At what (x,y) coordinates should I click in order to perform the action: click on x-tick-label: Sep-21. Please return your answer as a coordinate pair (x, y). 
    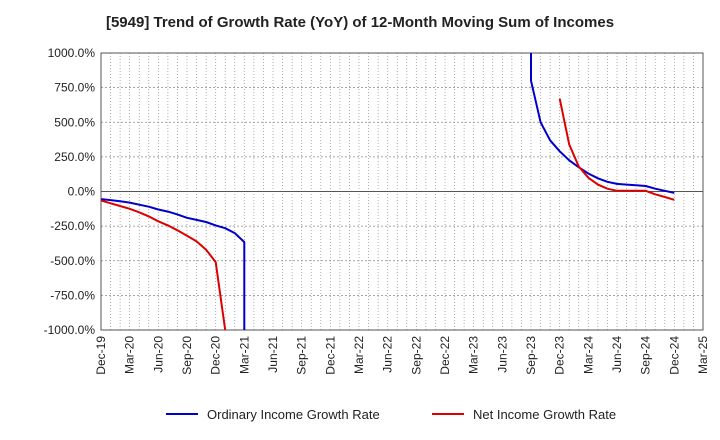
    Looking at the image, I should click on (302, 355).